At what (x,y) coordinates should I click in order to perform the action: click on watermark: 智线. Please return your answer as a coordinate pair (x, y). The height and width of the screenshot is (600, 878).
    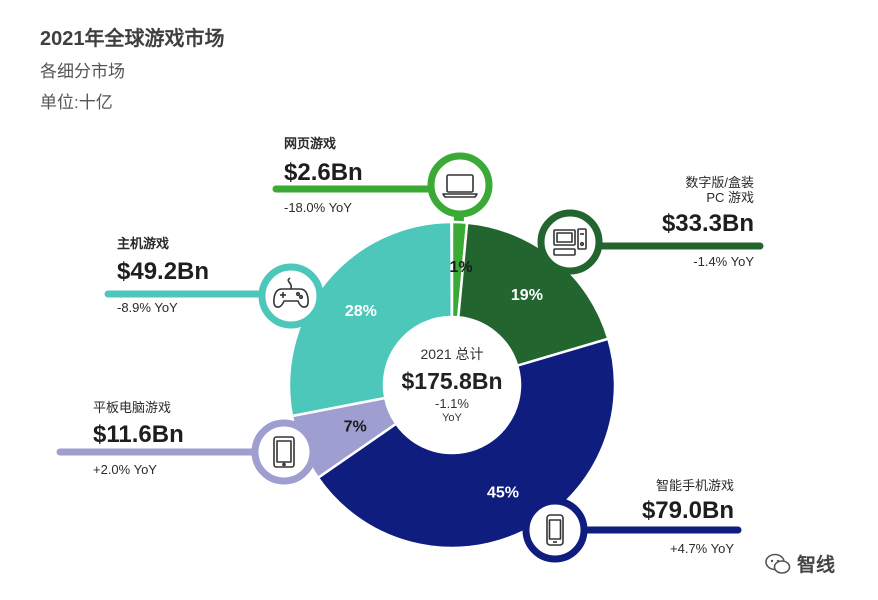
    Looking at the image, I should click on (800, 563).